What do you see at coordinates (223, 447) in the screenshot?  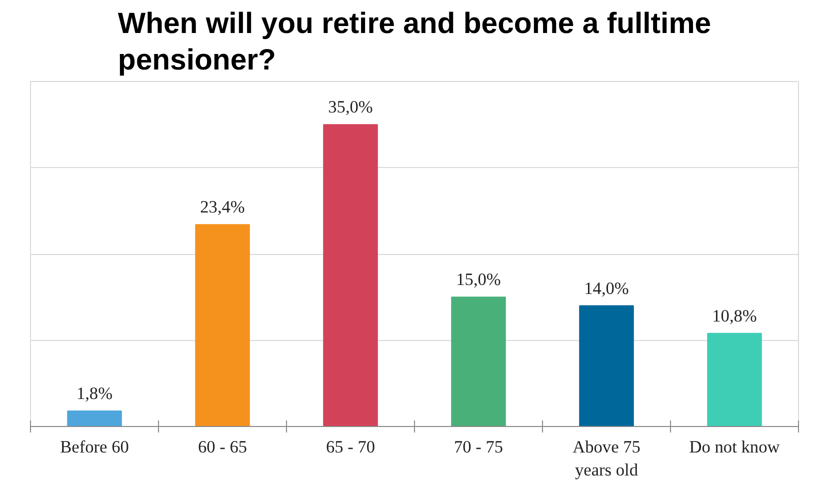 I see `x-tick-label: 60 - 65` at bounding box center [223, 447].